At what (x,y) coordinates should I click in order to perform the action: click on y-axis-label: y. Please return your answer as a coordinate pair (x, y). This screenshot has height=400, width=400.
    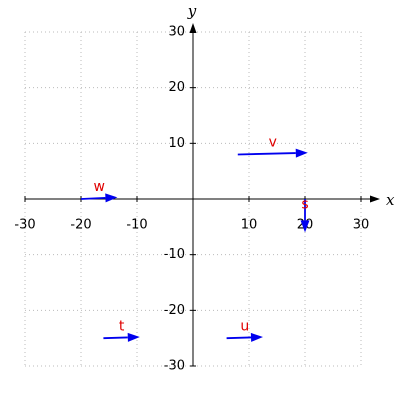
    Looking at the image, I should click on (192, 11).